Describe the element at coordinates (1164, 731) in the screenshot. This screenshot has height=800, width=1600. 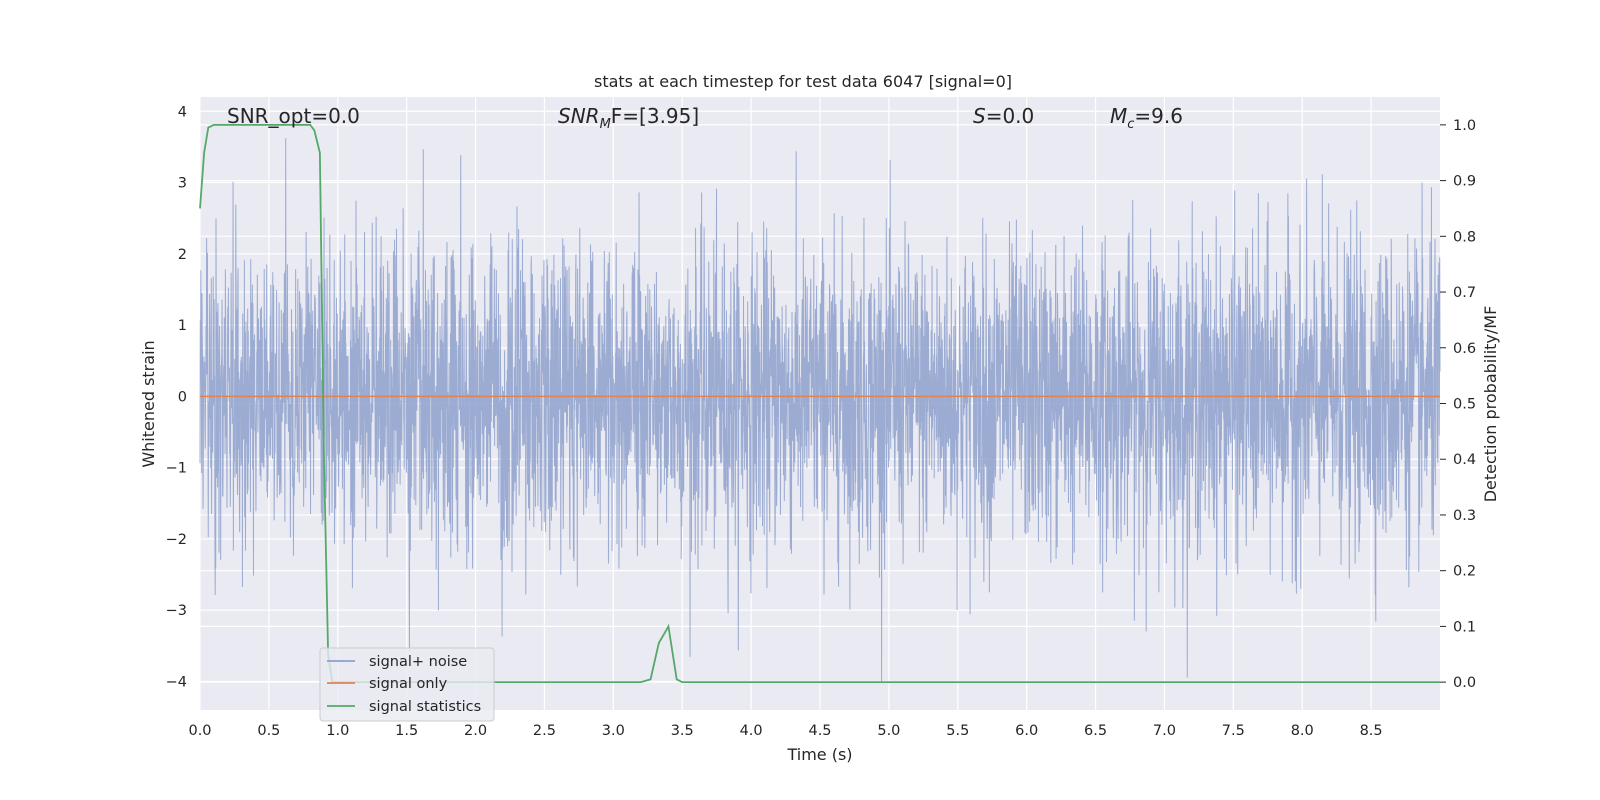
I see `x-tick-label: 7.0` at that location.